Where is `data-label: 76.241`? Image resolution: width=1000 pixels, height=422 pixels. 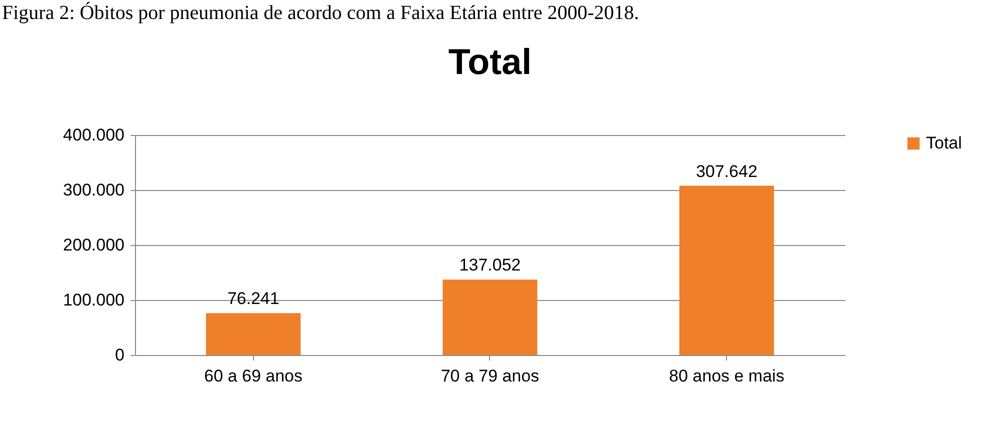
data-label: 76.241 is located at coordinates (253, 298).